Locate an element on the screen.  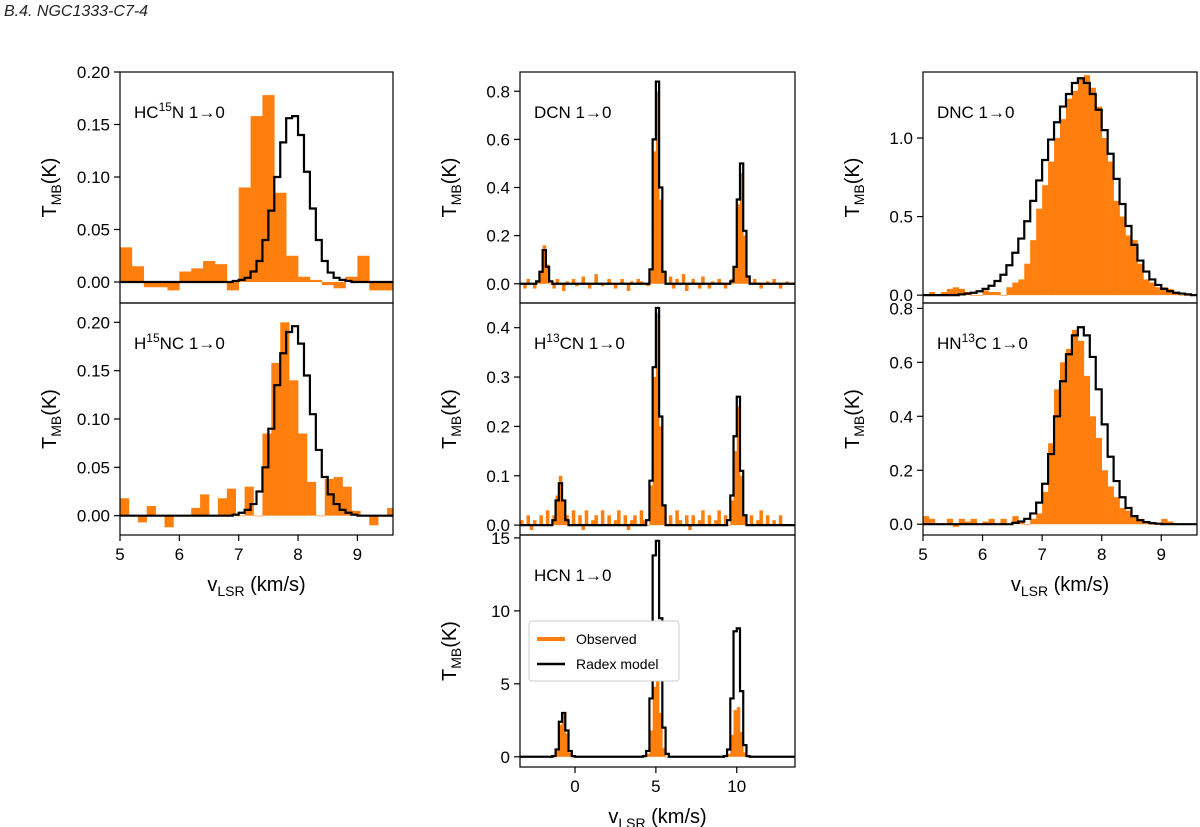
model-line is located at coordinates (1060, 426).